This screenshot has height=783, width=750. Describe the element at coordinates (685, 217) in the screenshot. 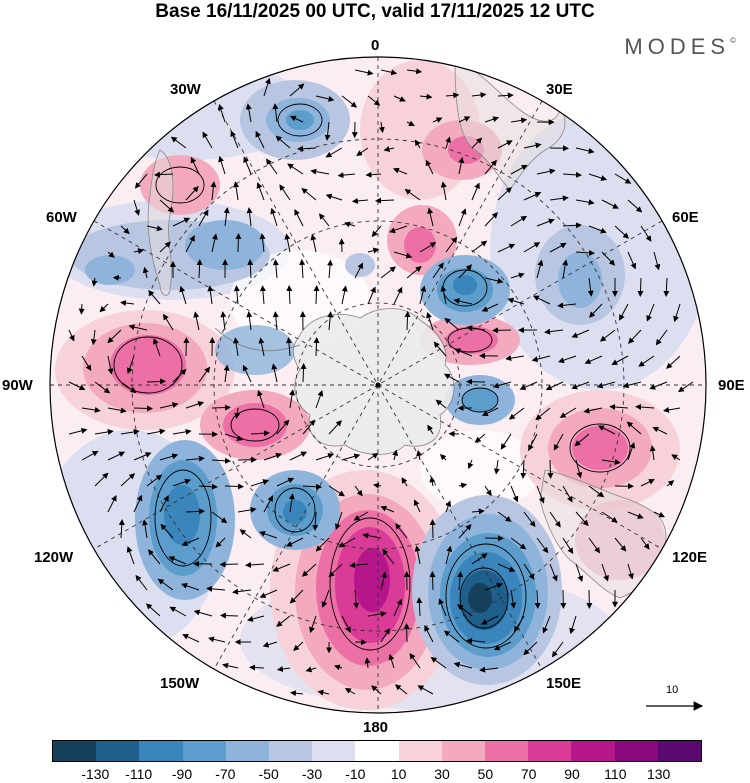

I see `lon-label-60e: 60E` at that location.